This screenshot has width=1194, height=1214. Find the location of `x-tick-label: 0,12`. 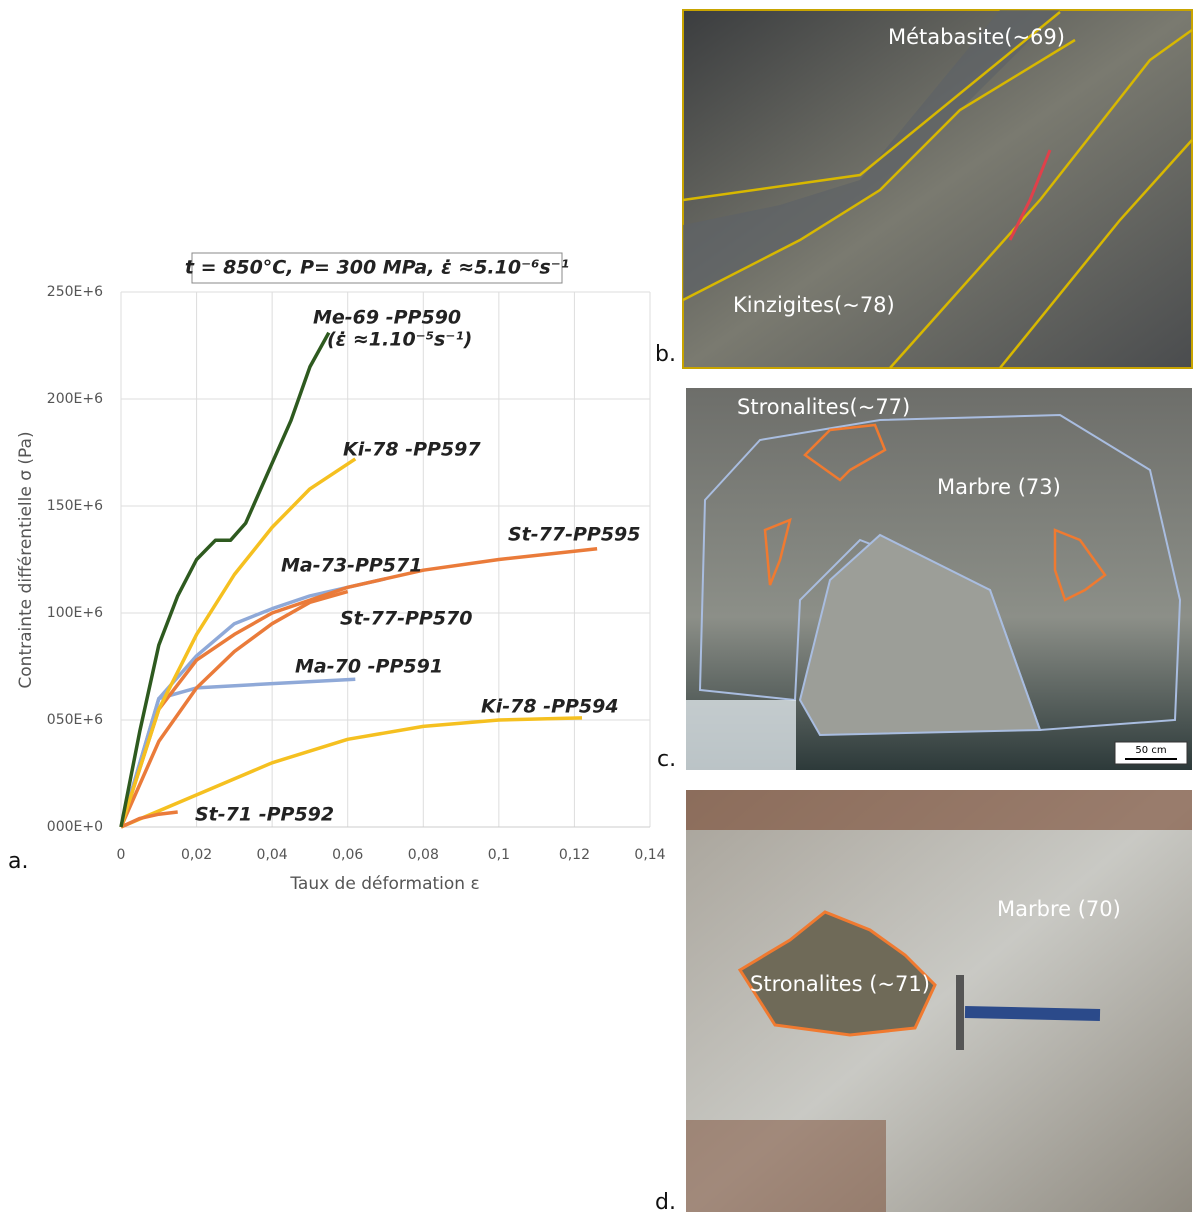

x-tick-label: 0,12 is located at coordinates (574, 855).